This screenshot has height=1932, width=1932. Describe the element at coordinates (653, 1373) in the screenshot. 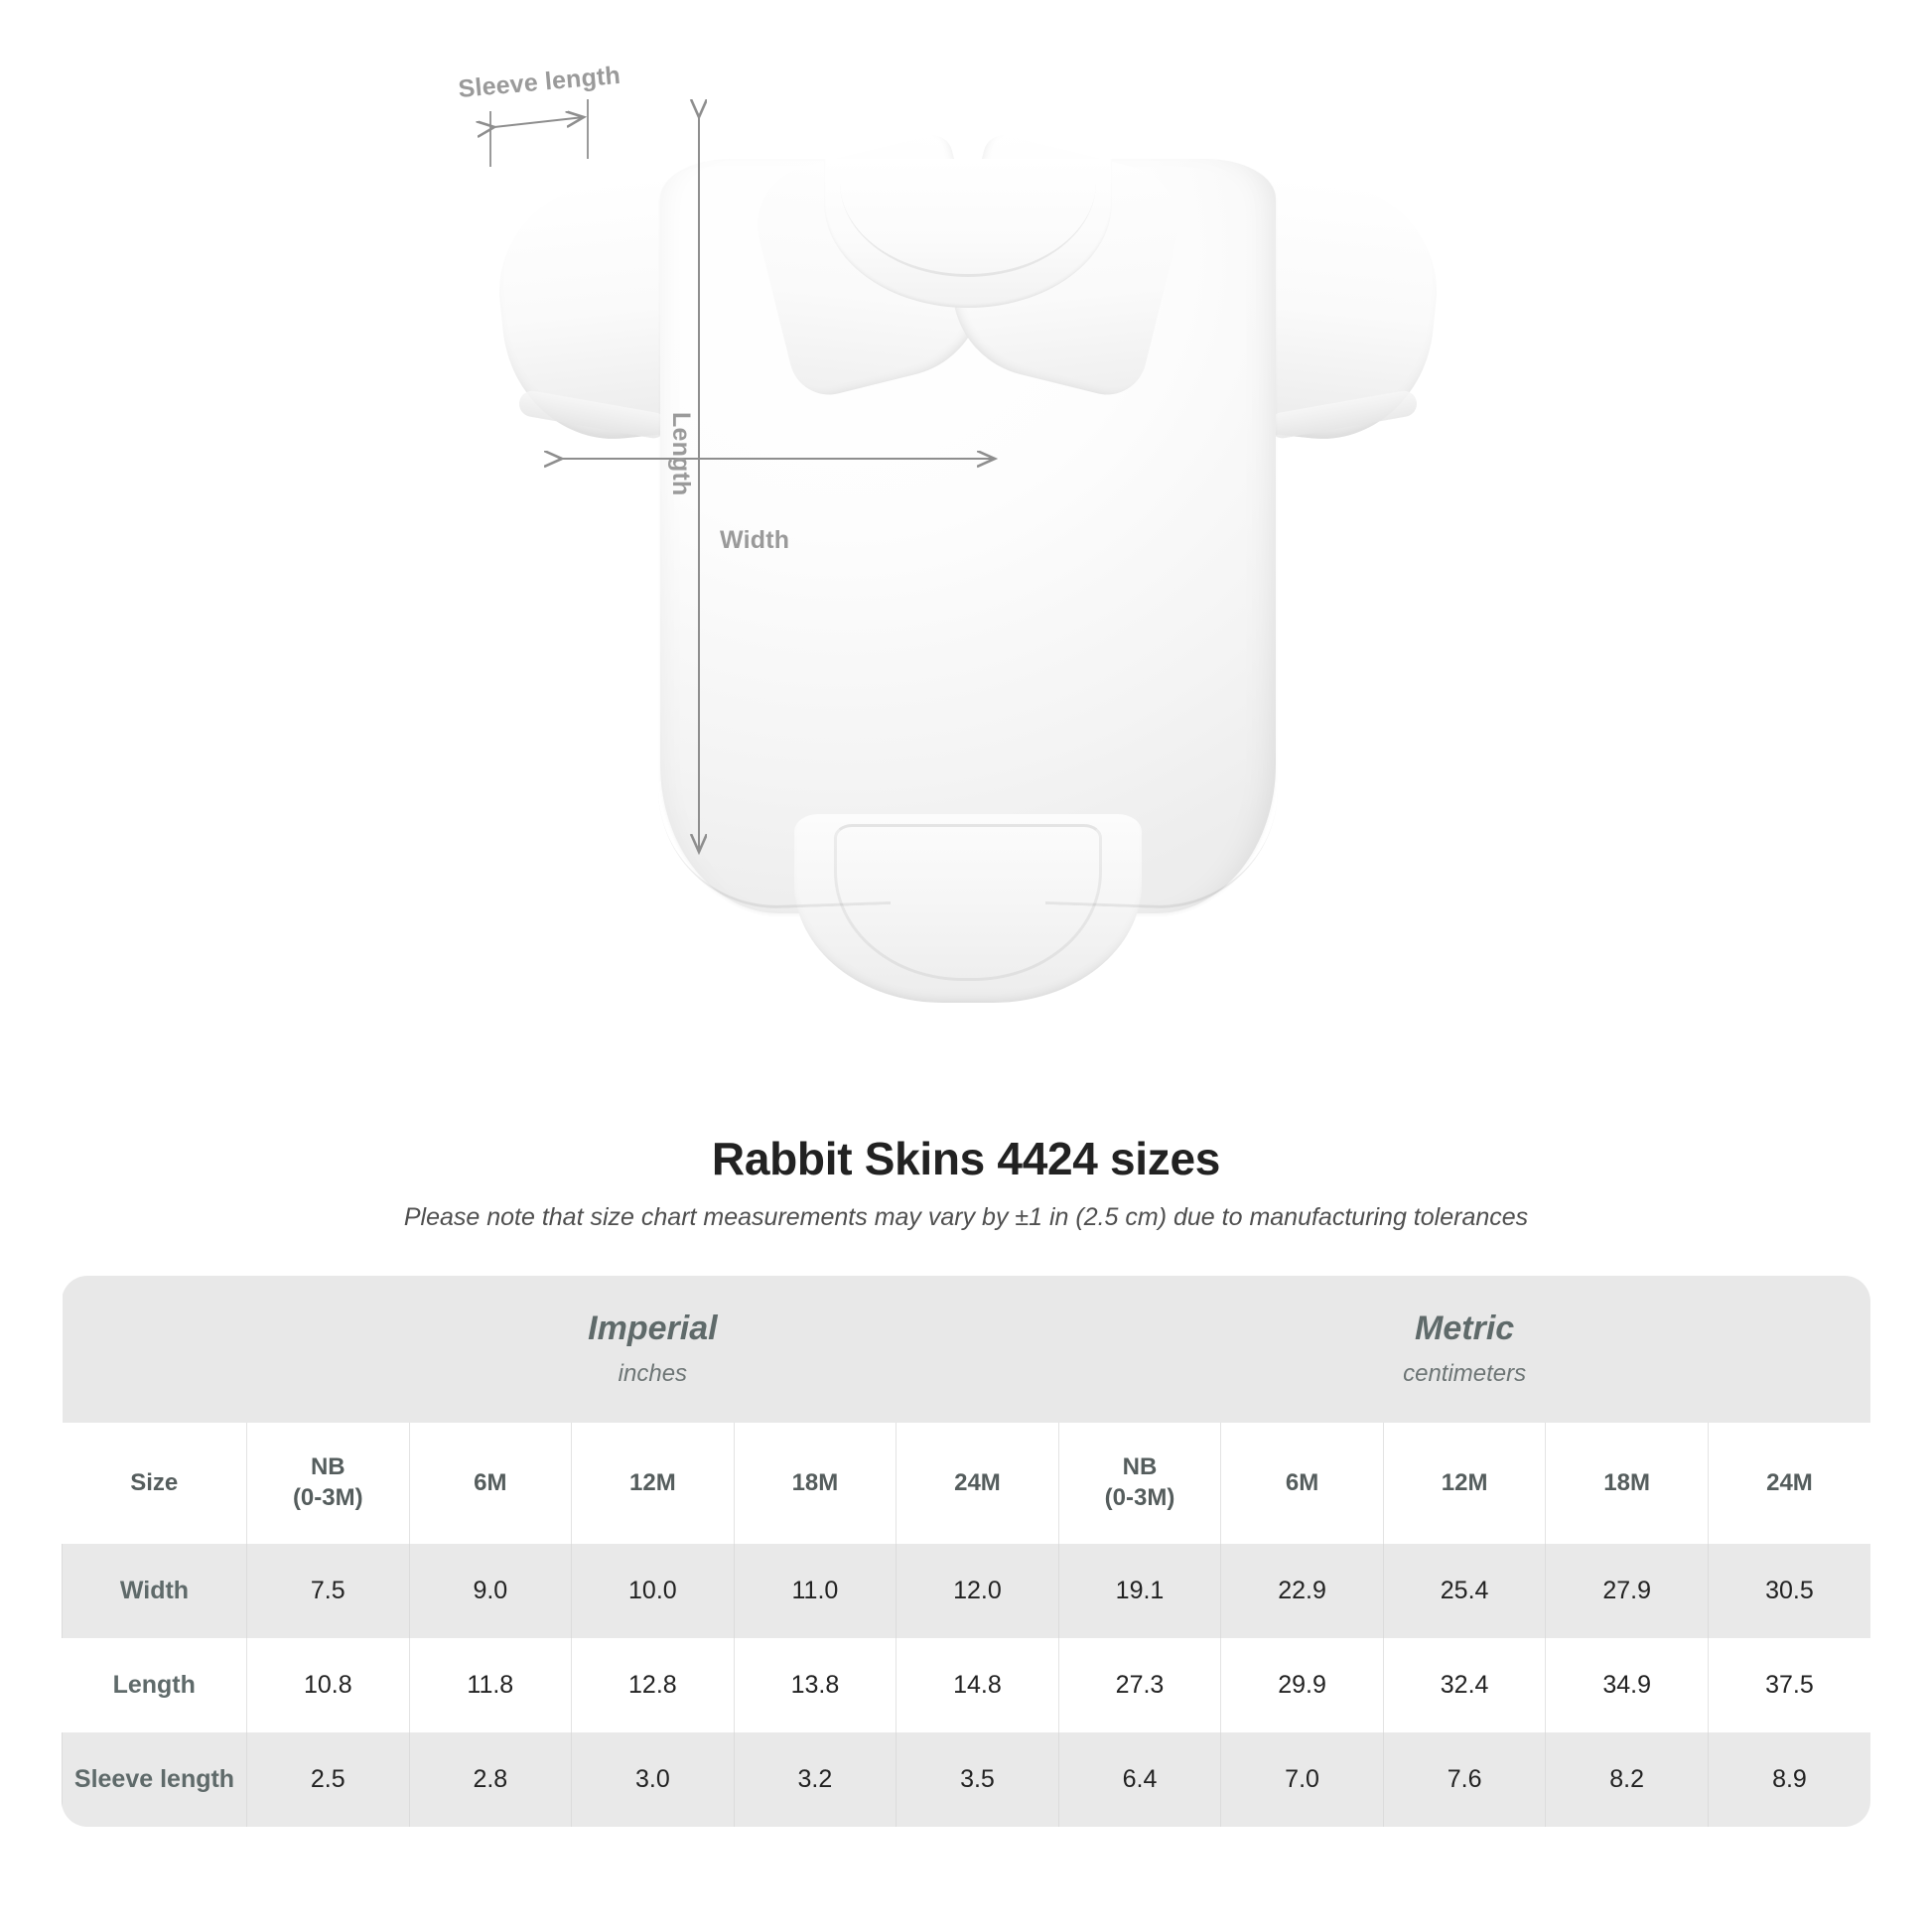

I see `unit-group-imperial-unit: inches` at that location.